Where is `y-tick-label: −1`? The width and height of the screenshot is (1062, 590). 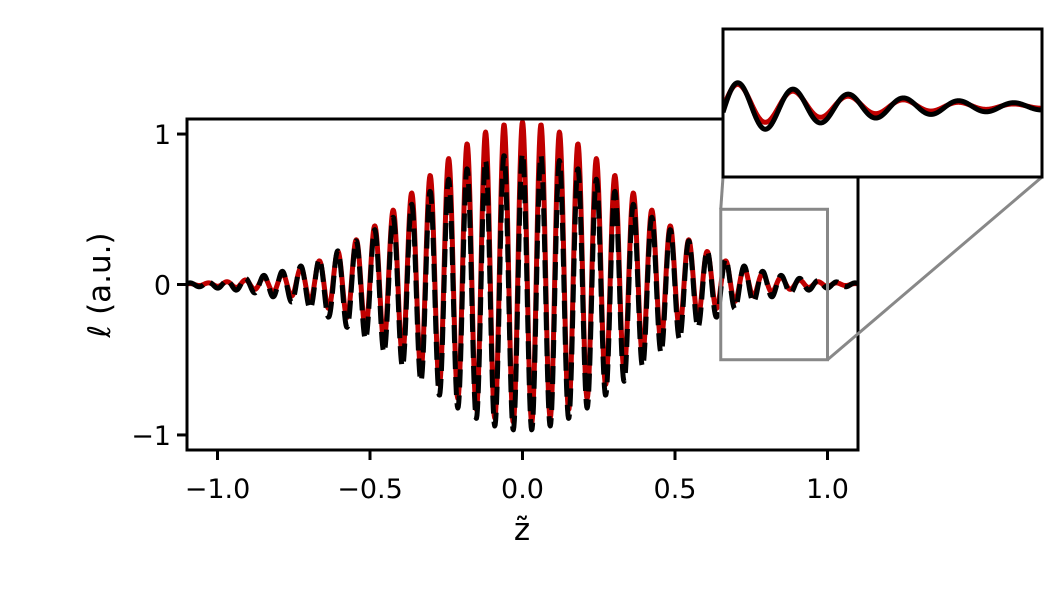
y-tick-label: −1 is located at coordinates (151, 436).